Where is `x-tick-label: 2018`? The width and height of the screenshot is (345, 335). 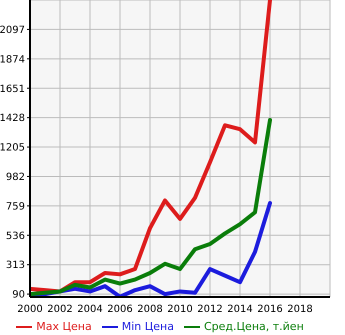
x-tick-label: 2018 is located at coordinates (300, 310).